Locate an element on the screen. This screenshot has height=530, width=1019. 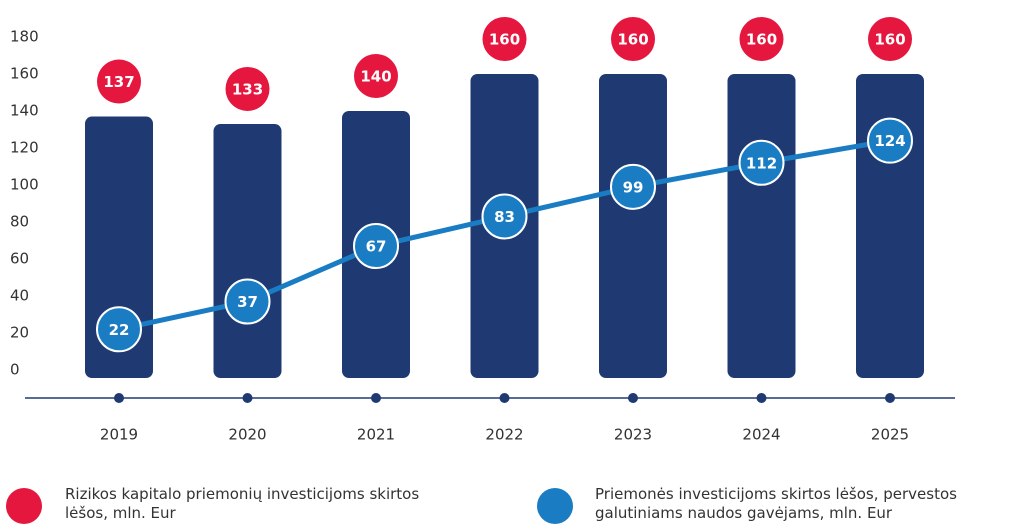
value-label: 83 is located at coordinates (504, 217).